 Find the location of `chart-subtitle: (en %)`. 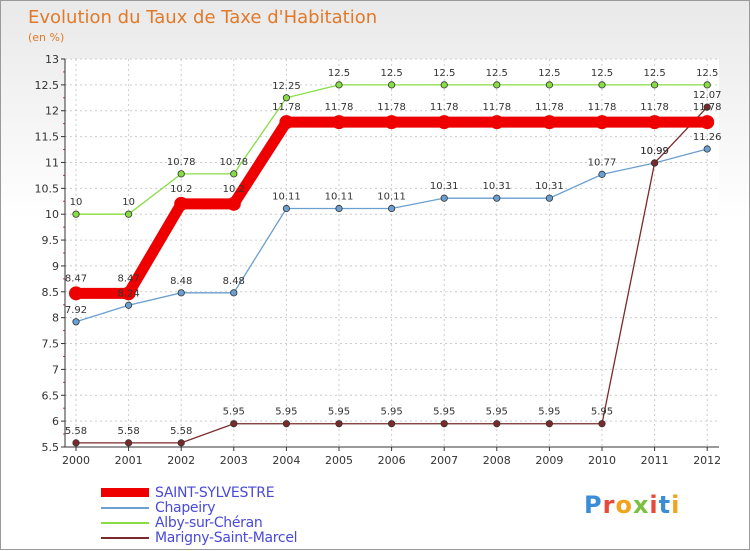

chart-subtitle: (en %) is located at coordinates (46, 37).